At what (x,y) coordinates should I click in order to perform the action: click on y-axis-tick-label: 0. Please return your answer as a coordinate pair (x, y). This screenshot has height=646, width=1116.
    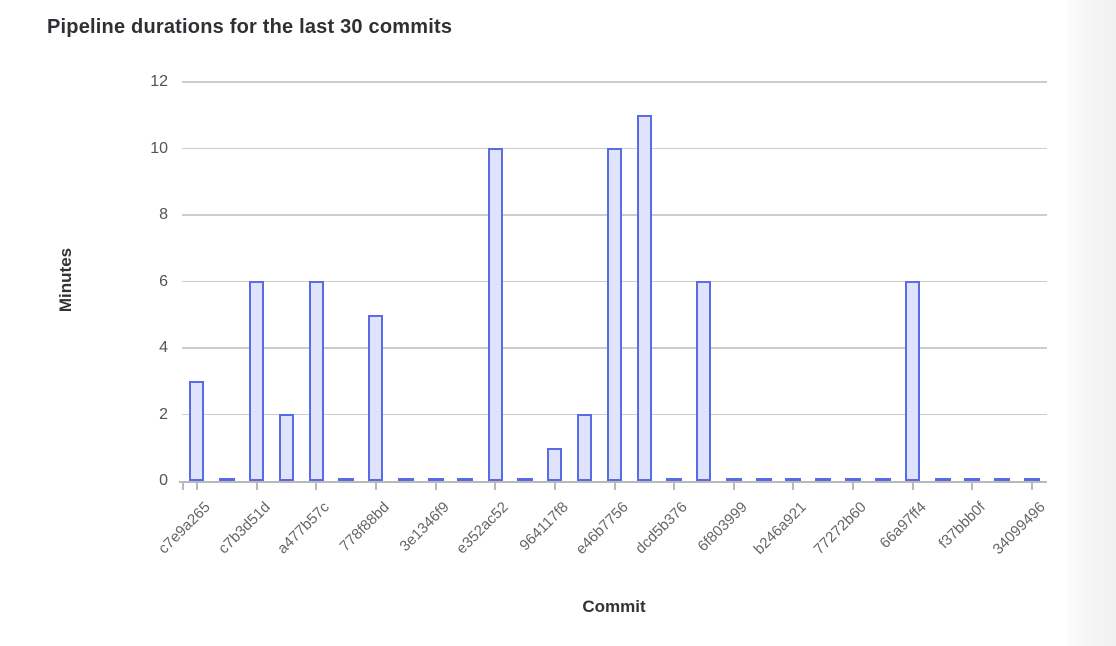
    Looking at the image, I should click on (163, 480).